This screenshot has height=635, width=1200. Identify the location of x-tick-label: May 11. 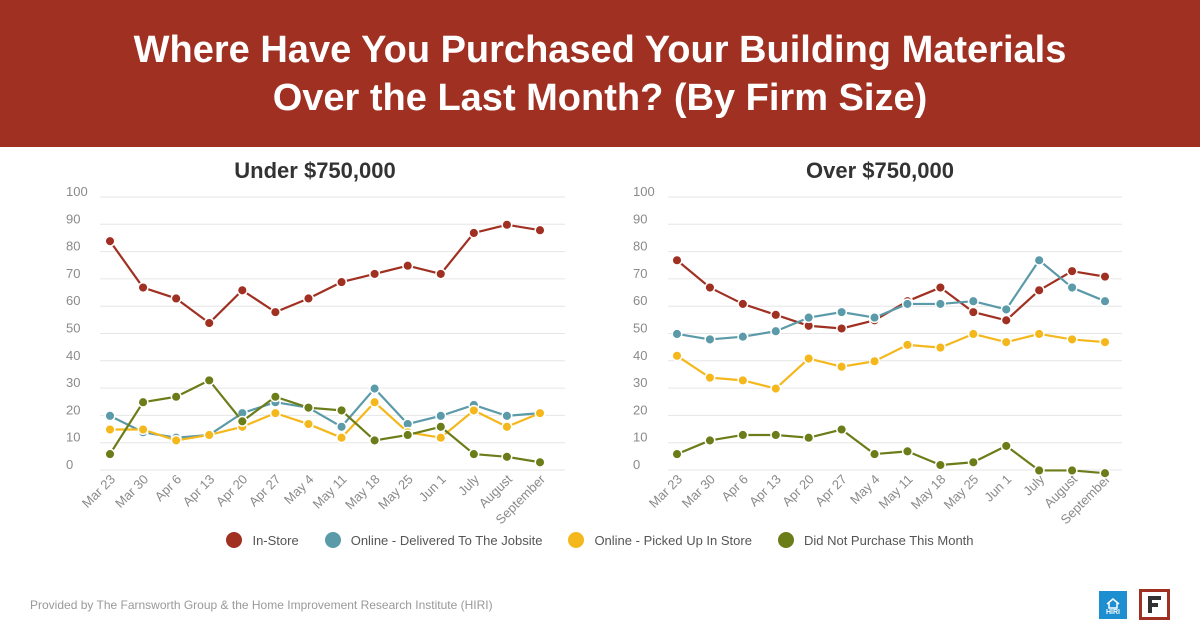
(896, 492).